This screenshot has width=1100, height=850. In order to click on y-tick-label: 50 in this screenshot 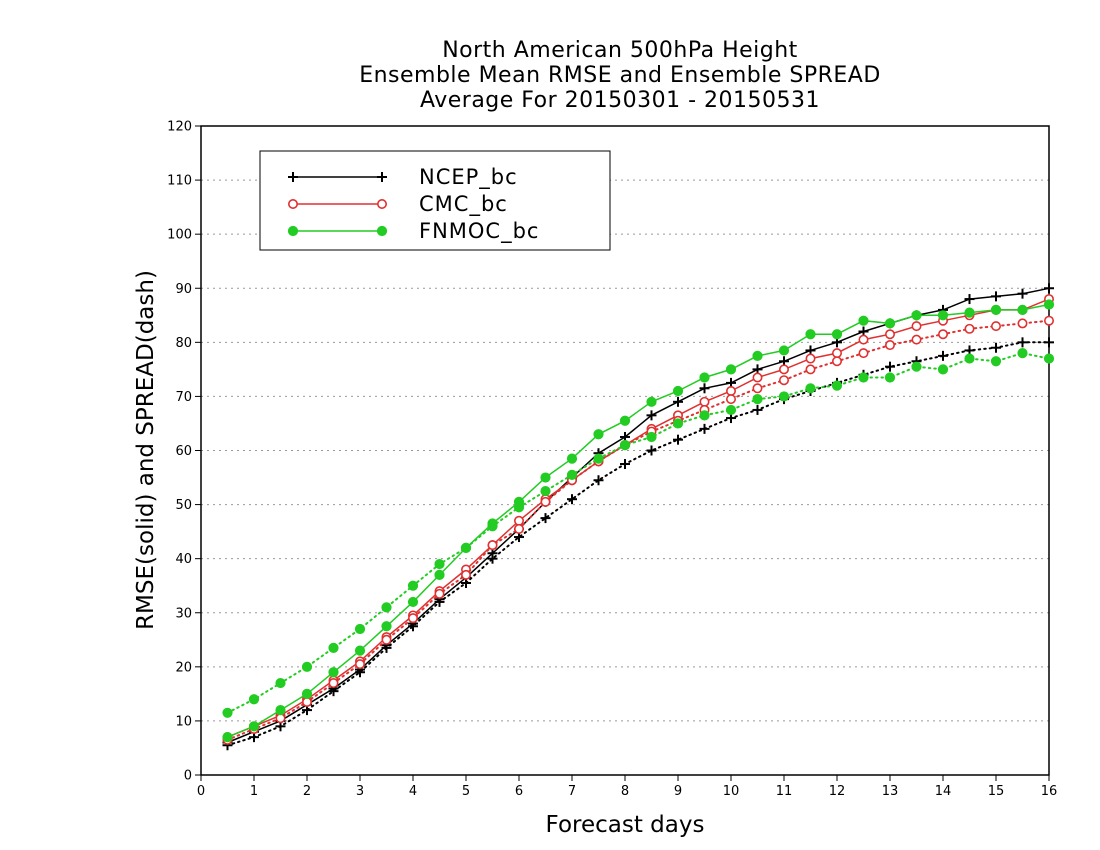, I will do `click(183, 505)`.